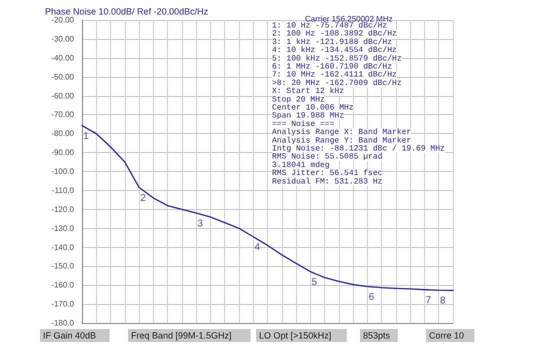 The height and width of the screenshot is (350, 560). Describe the element at coordinates (63, 209) in the screenshot. I see `y-tick-label: -120.0` at that location.